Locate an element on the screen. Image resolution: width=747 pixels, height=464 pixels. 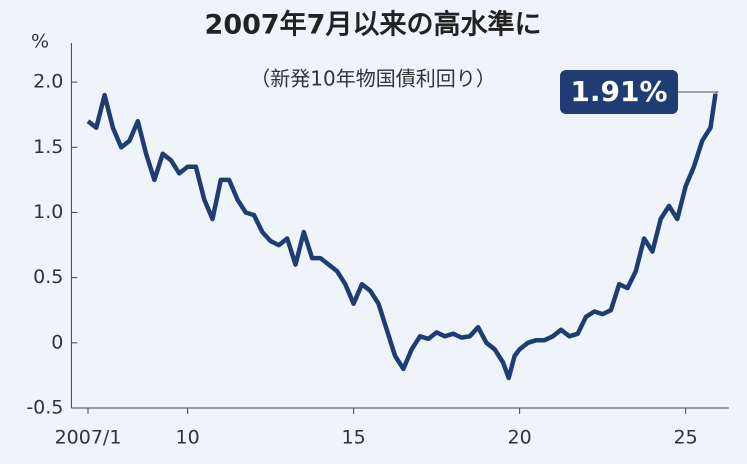
x-tick-label: 2007/1 is located at coordinates (88, 438).